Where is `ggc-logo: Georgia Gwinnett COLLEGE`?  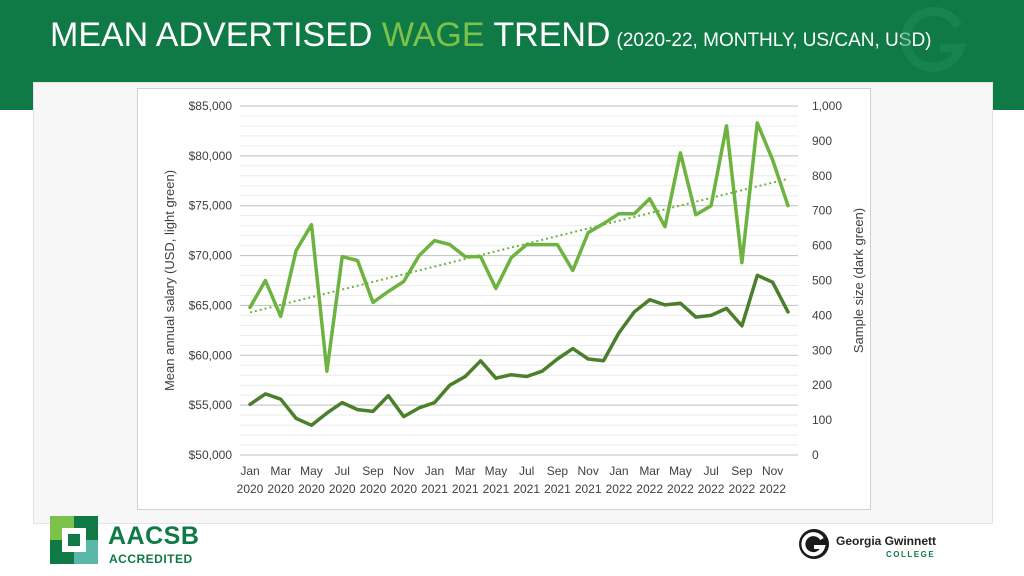
ggc-logo: Georgia Gwinnett COLLEGE is located at coordinates (888, 546).